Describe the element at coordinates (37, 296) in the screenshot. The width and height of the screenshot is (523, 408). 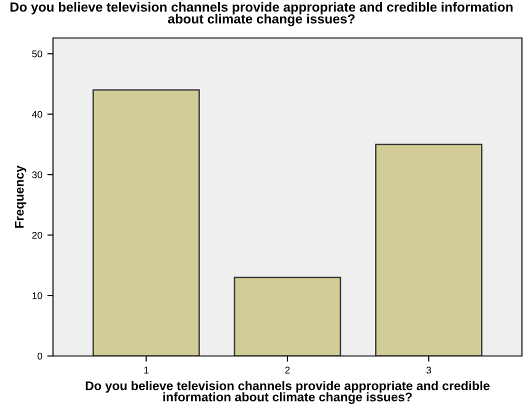
I see `y-tick-label: 10` at that location.